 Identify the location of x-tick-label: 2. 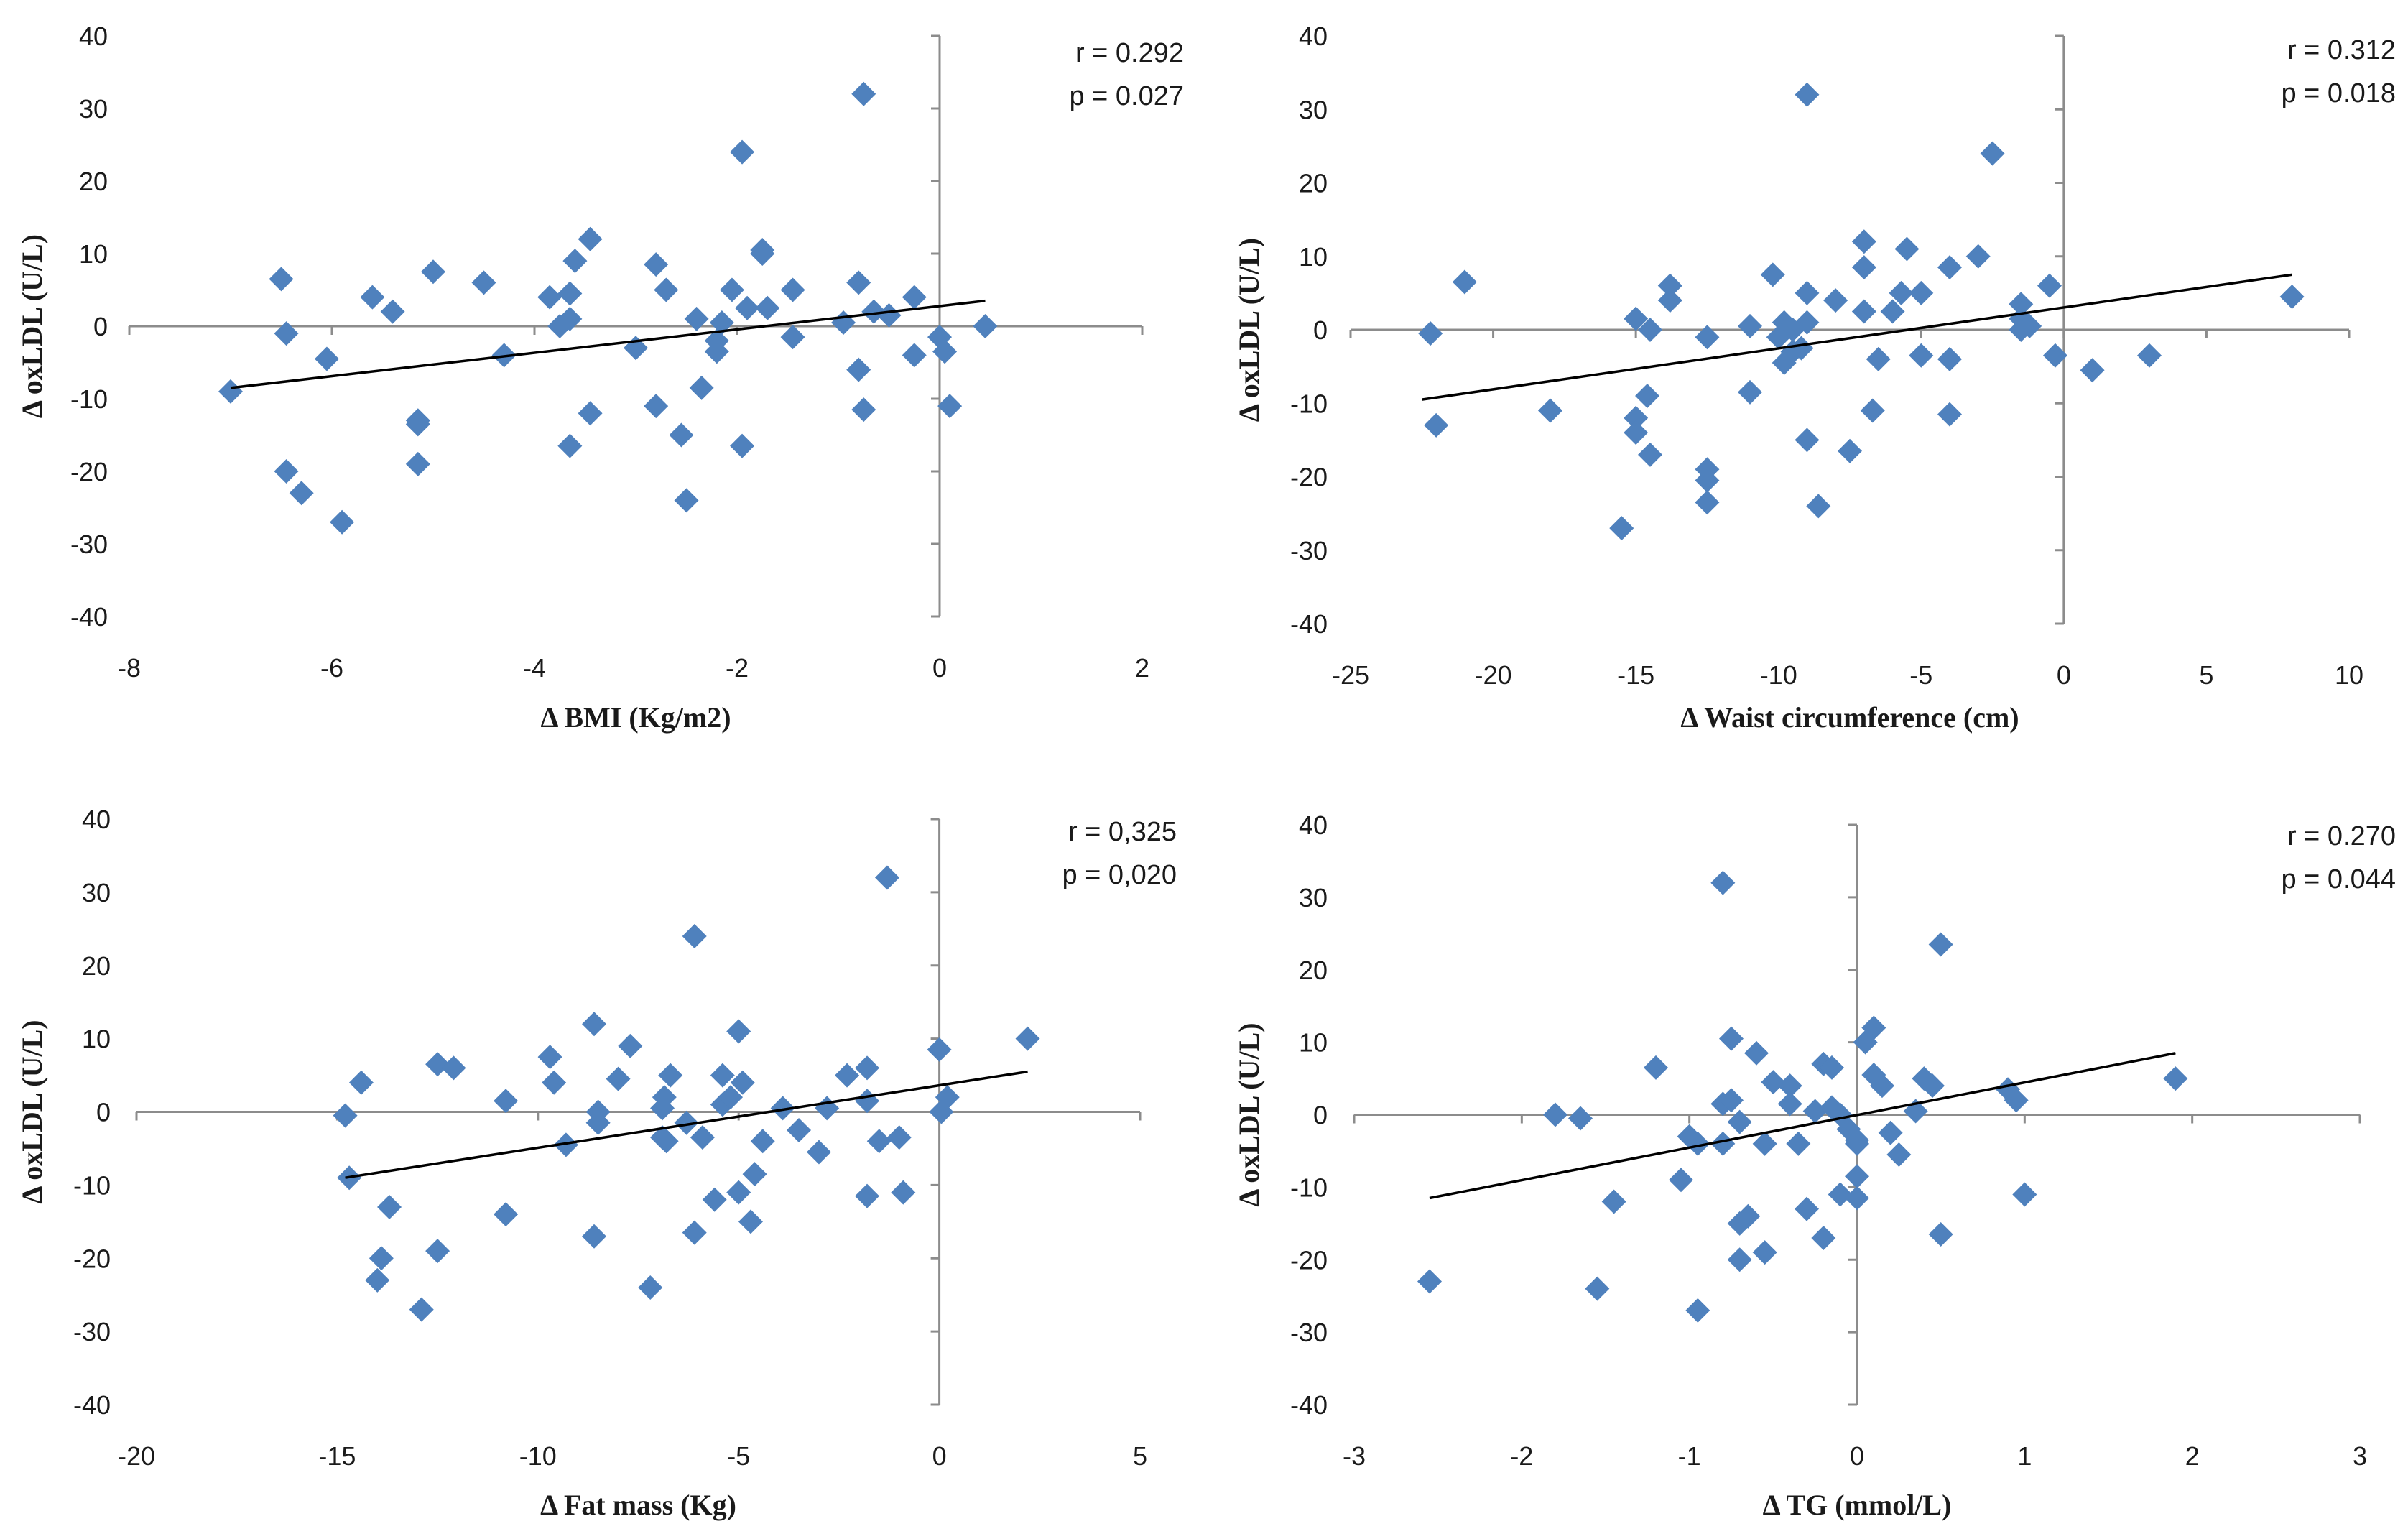
(1142, 668).